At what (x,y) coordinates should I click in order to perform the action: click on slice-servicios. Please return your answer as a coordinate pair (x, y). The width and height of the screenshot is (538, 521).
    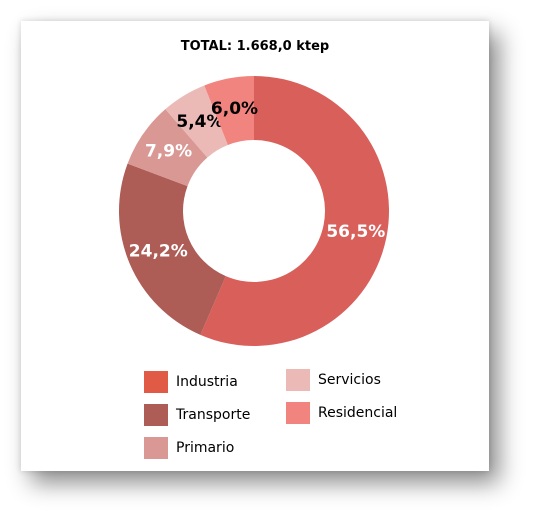
    Looking at the image, I should click on (196, 121).